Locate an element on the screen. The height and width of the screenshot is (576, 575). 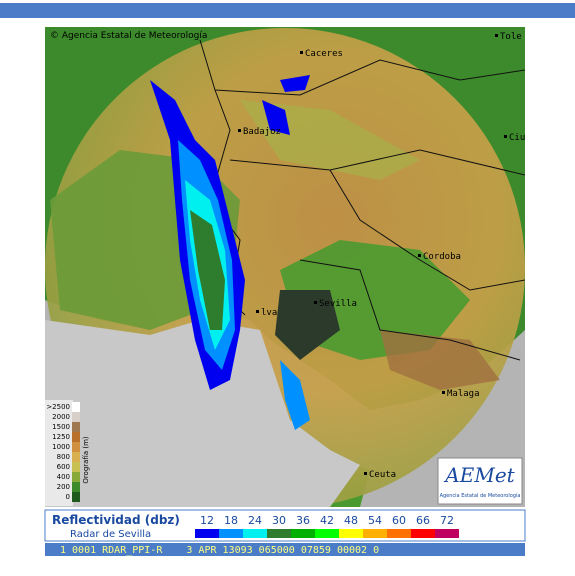
copyright: © Agencia Estatal de Meteorología is located at coordinates (128, 36).